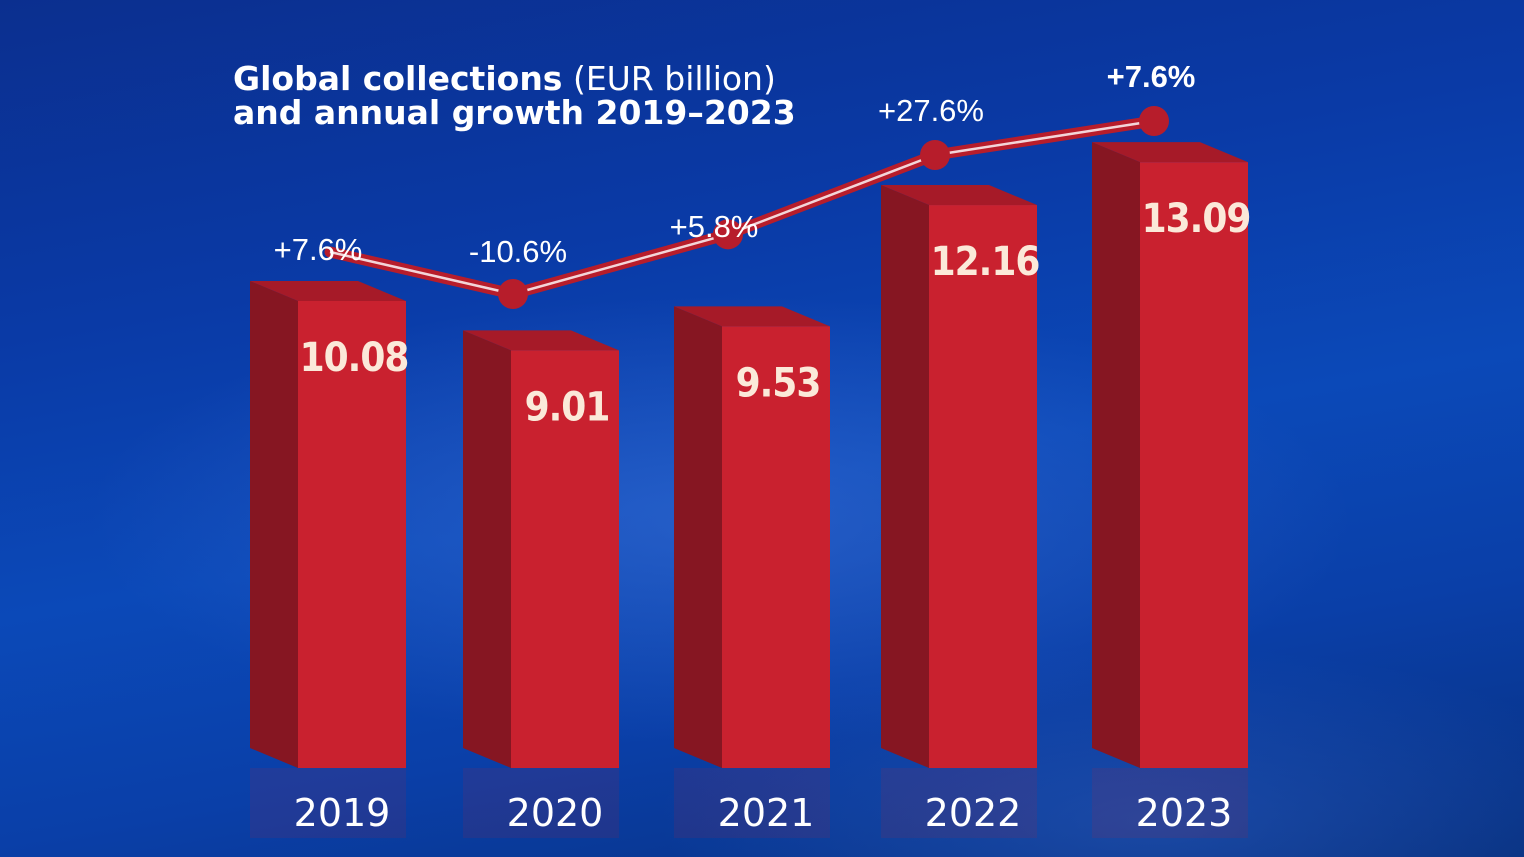  What do you see at coordinates (973, 813) in the screenshot?
I see `year-label: 2022` at bounding box center [973, 813].